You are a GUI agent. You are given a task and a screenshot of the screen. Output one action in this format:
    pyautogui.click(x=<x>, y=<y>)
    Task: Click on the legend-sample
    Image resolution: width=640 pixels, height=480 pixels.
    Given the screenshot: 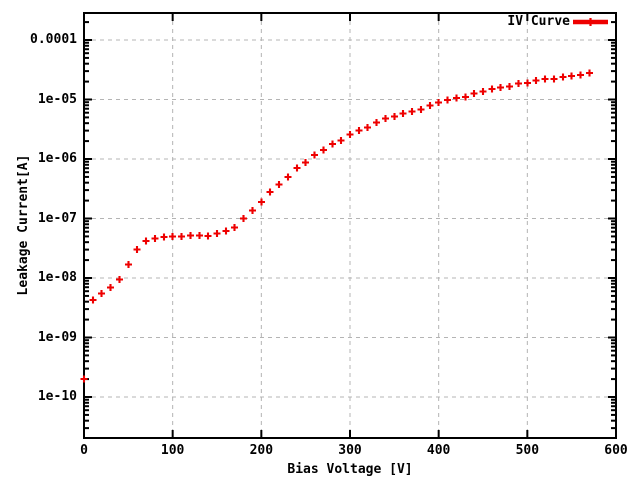 What is the action you would take?
    pyautogui.click(x=590, y=22)
    